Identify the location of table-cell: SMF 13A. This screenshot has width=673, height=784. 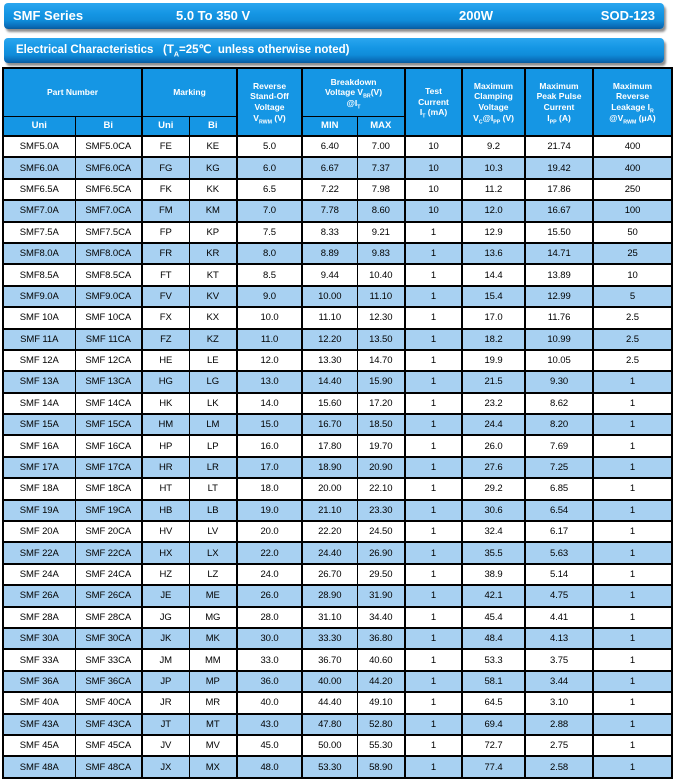
(39, 382).